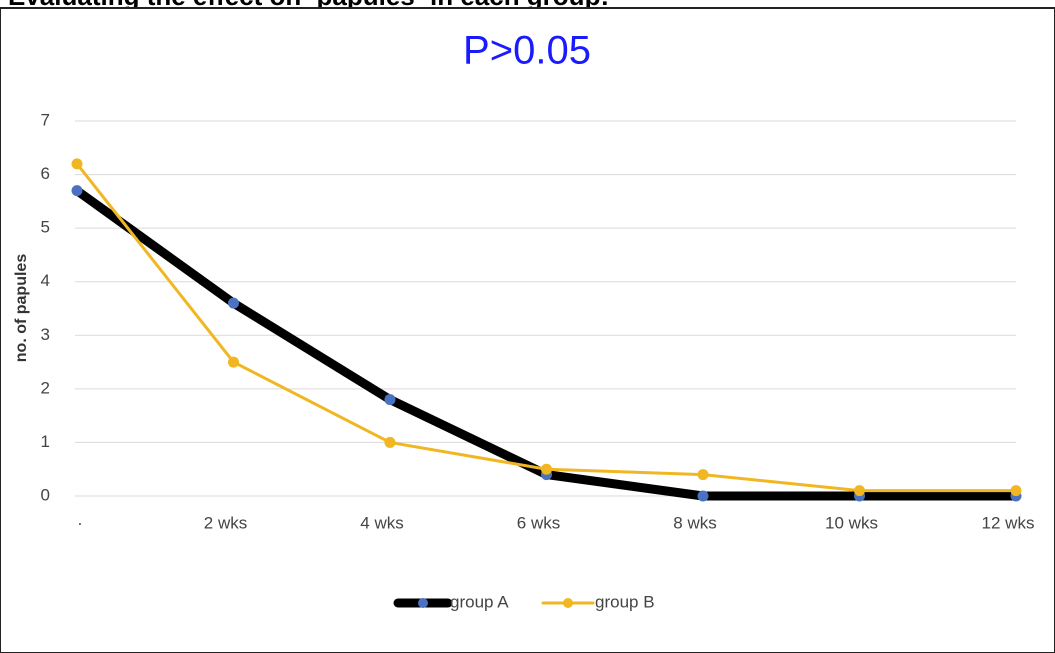 Image resolution: width=1055 pixels, height=653 pixels. Describe the element at coordinates (381, 522) in the screenshot. I see `x-tick-label: 4 wks` at that location.